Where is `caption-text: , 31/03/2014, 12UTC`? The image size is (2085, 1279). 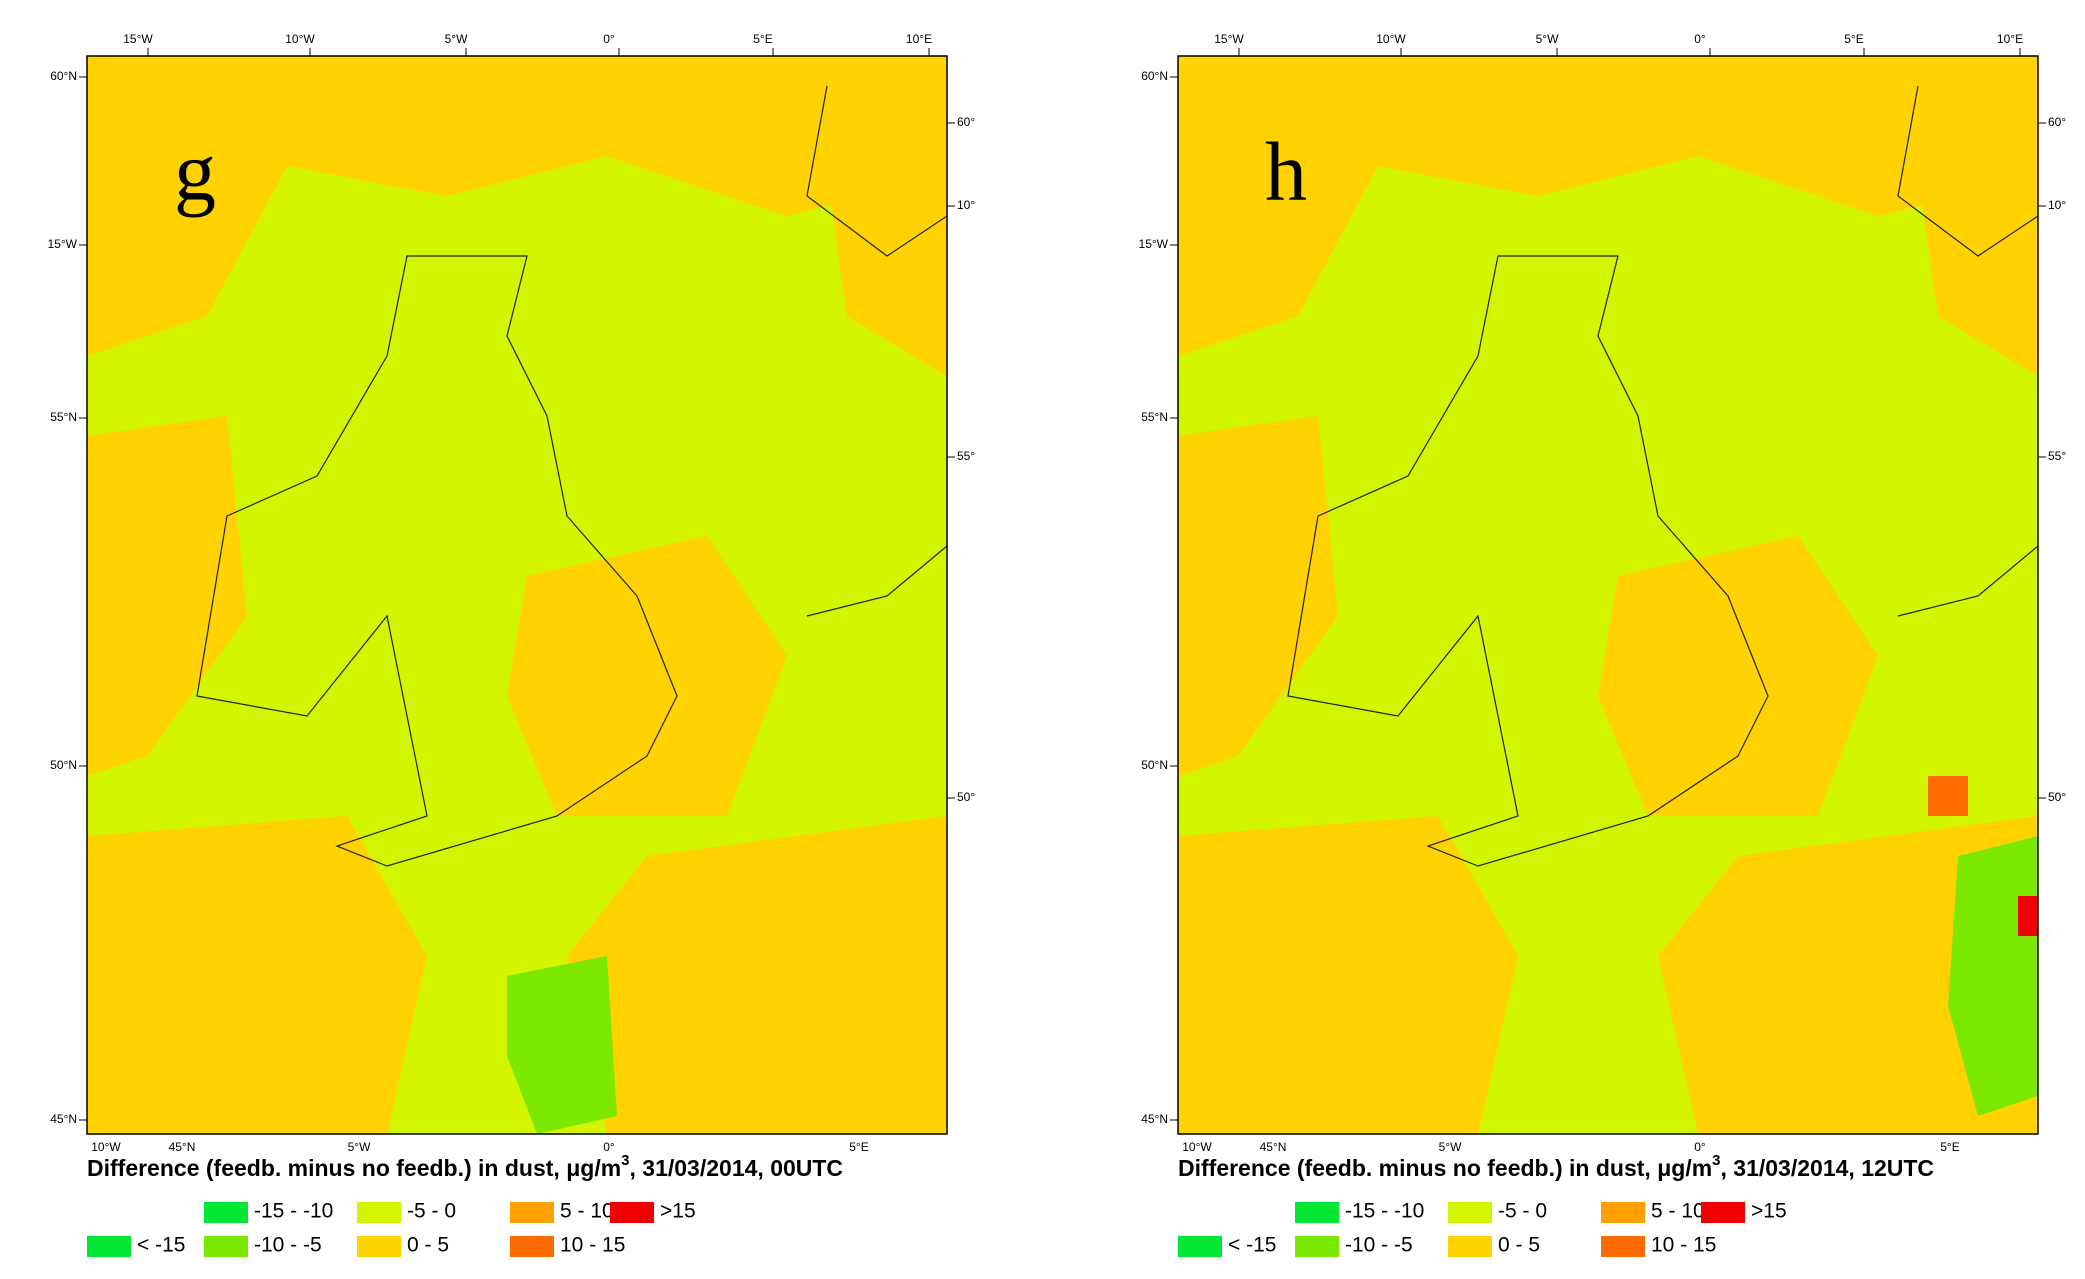 caption-text: , 31/03/2014, 12UTC is located at coordinates (1828, 1168).